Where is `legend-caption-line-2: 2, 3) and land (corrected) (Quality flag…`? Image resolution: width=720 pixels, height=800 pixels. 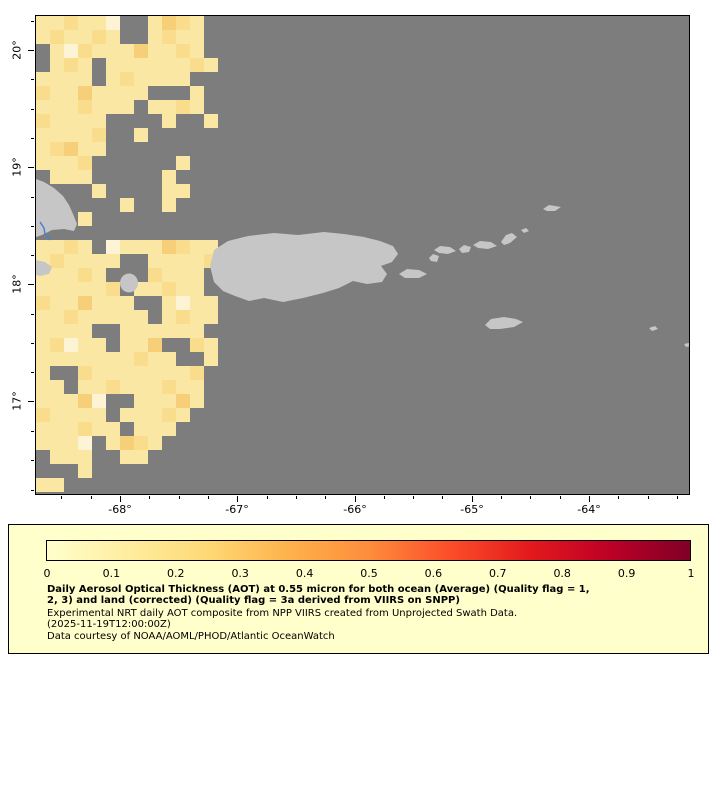
legend-caption-line-2: 2, 3) and land (corrected) (Quality flag… is located at coordinates (253, 600).